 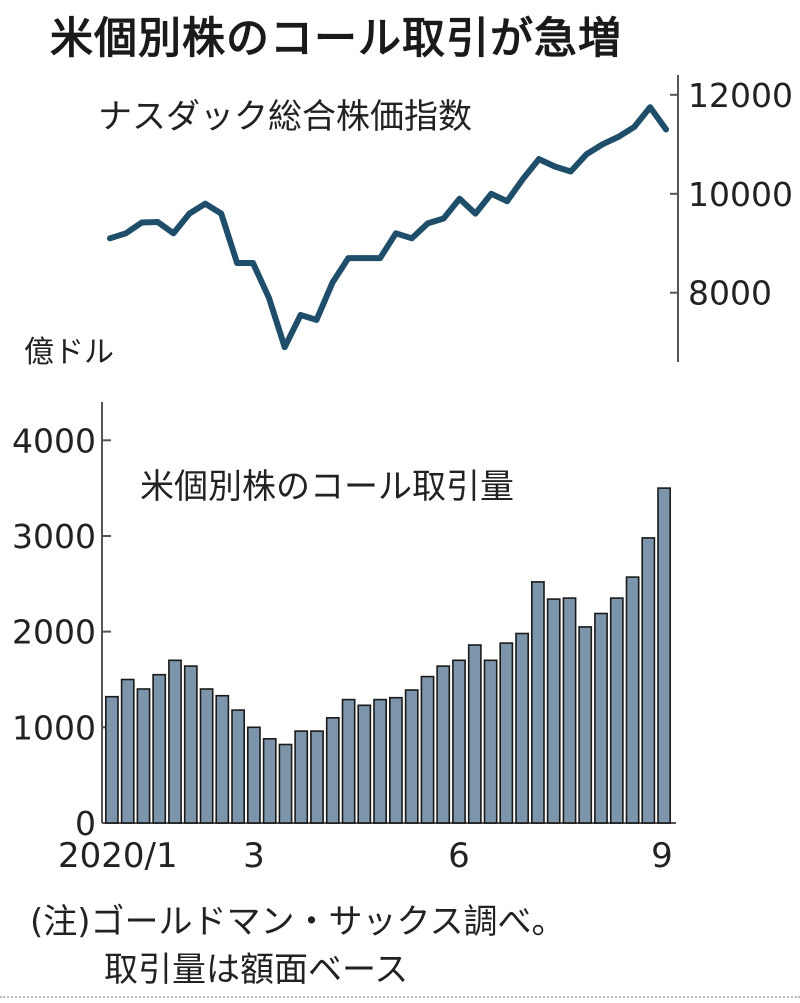 What do you see at coordinates (256, 970) in the screenshot?
I see `volume-note: 取引量は額面ベース` at bounding box center [256, 970].